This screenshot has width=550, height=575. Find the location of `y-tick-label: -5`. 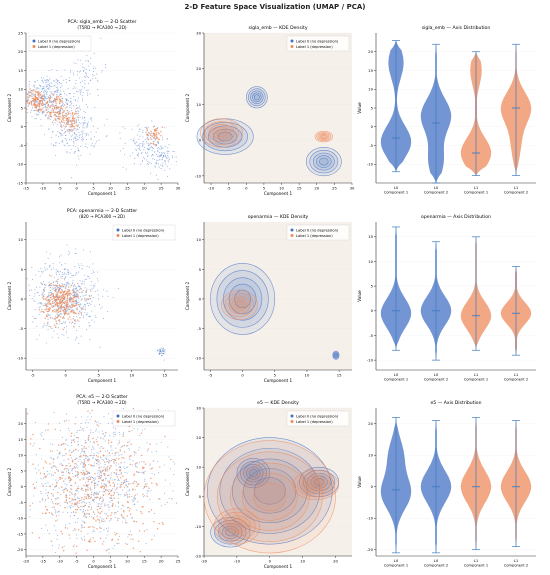

y-tick-label: -5 is located at coordinates (21, 145).